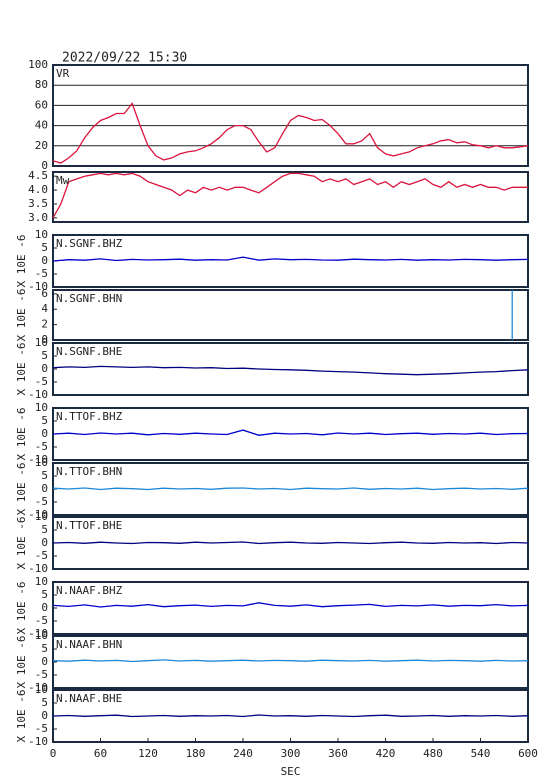 Image resolution: width=554 pixels, height=781 pixels. I want to click on series-label: N.NAAF.BHZ, so click(89, 590).